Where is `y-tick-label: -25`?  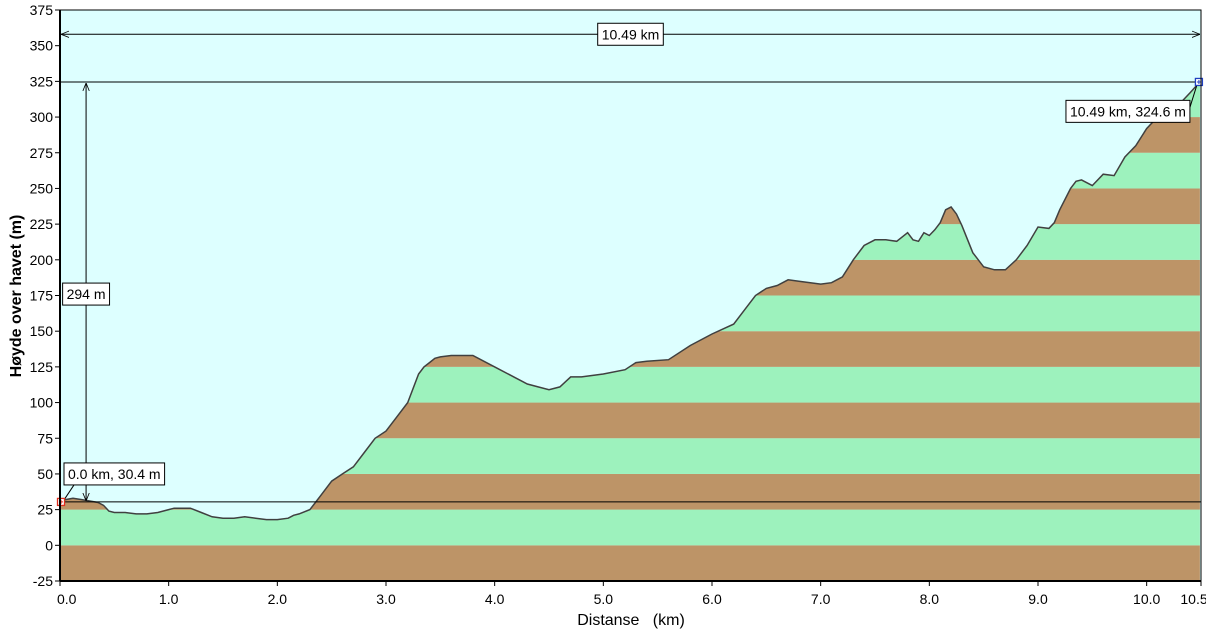
y-tick-label: -25 is located at coordinates (43, 581).